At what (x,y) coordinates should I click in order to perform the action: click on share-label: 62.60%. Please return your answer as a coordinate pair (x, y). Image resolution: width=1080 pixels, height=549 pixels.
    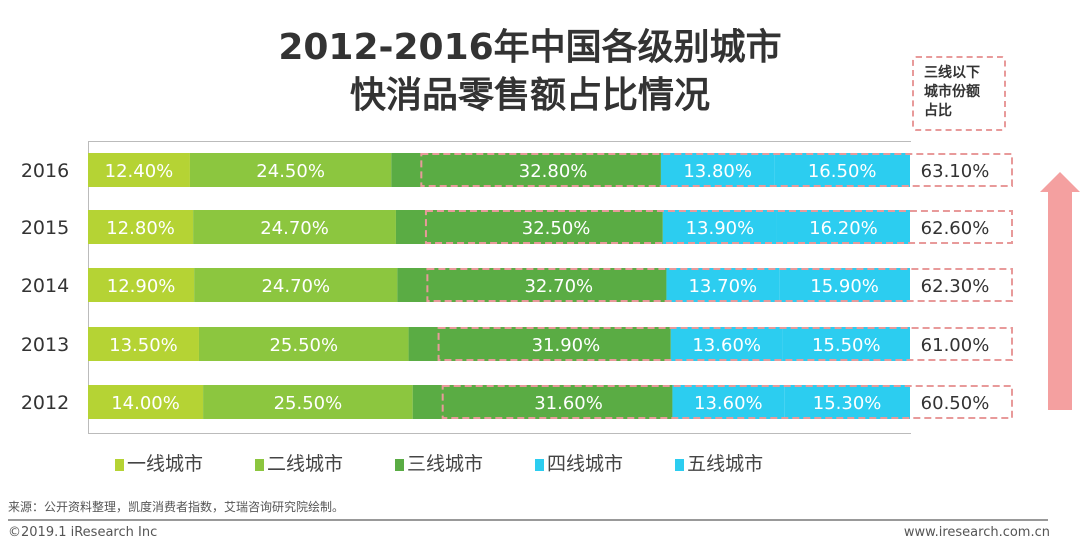
    Looking at the image, I should click on (955, 228).